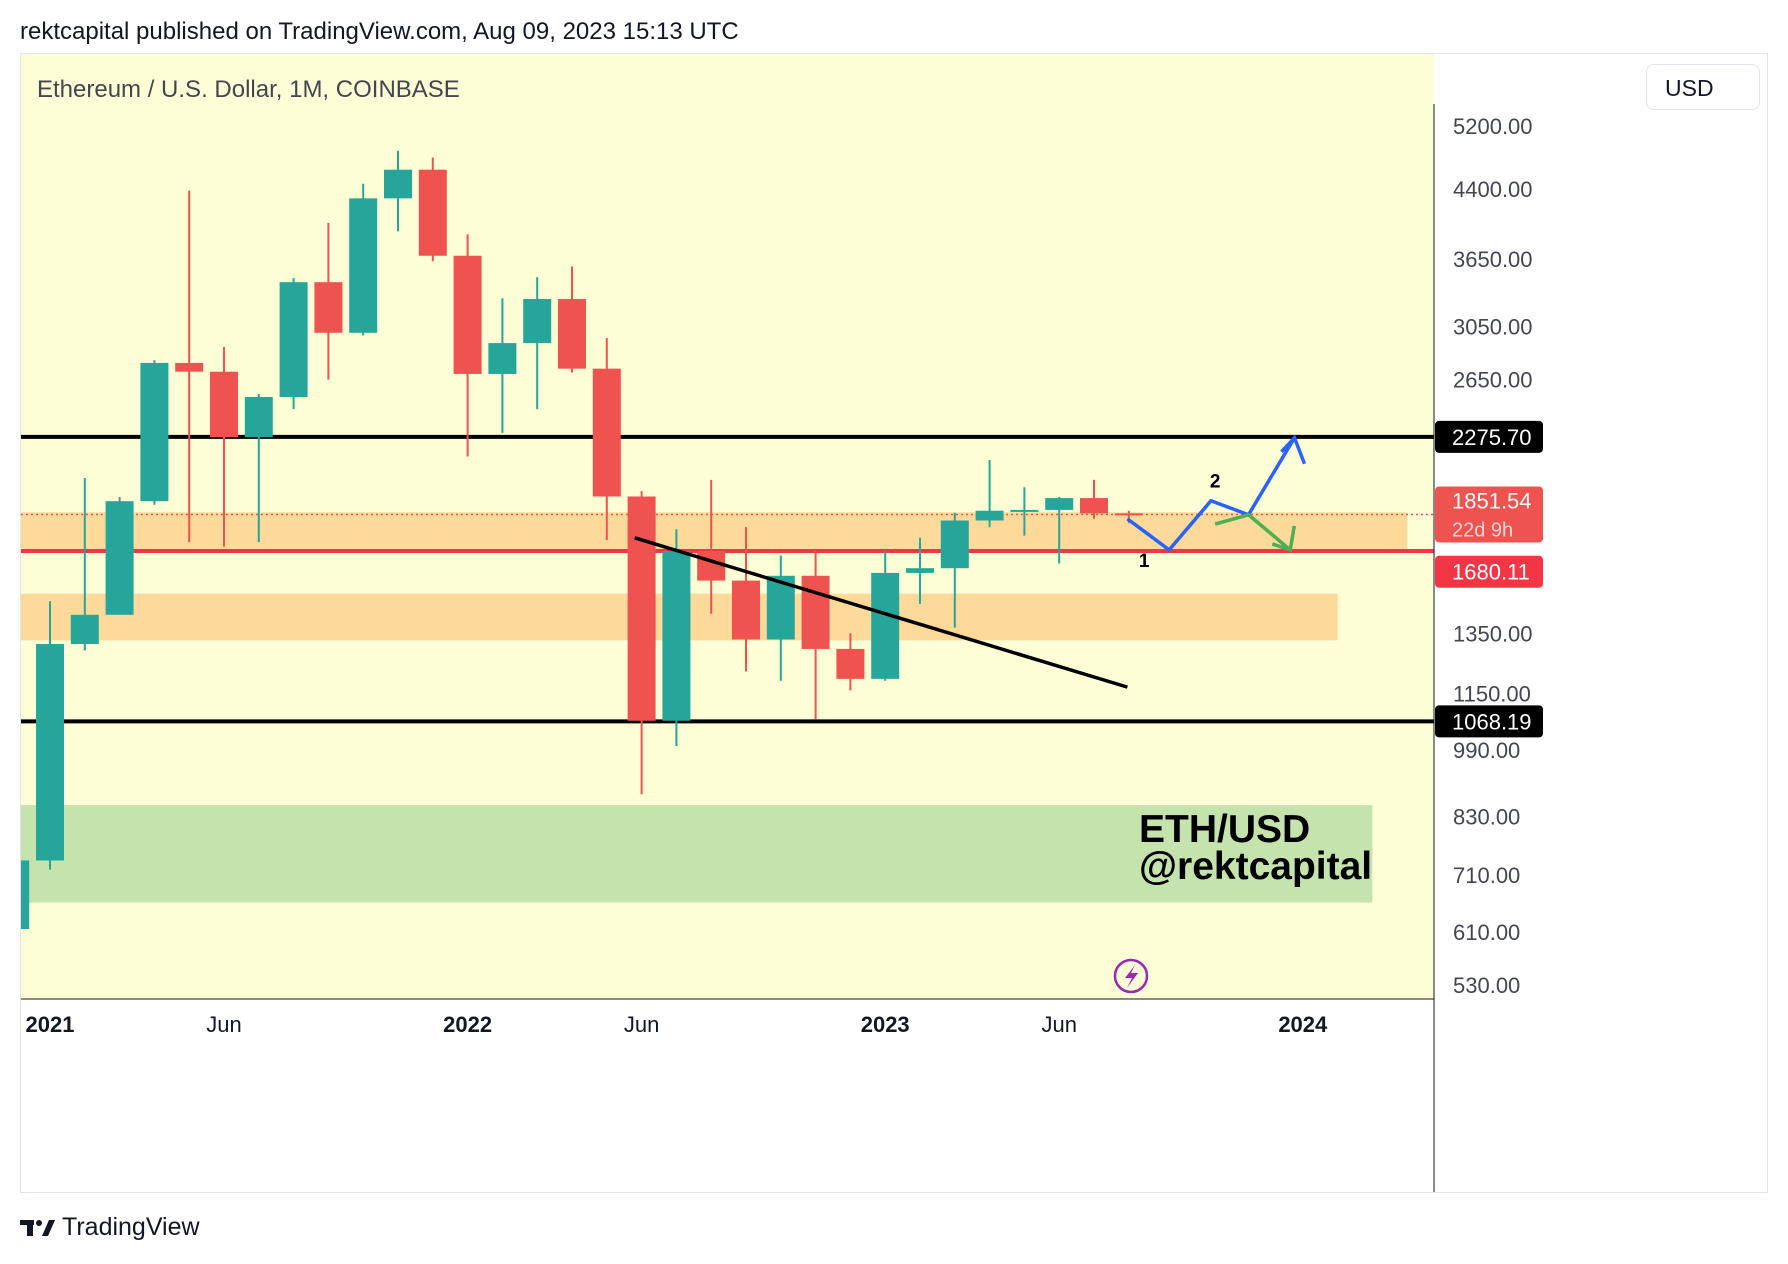 This screenshot has height=1264, width=1788. I want to click on y-tick-label: 710.00, so click(1486, 875).